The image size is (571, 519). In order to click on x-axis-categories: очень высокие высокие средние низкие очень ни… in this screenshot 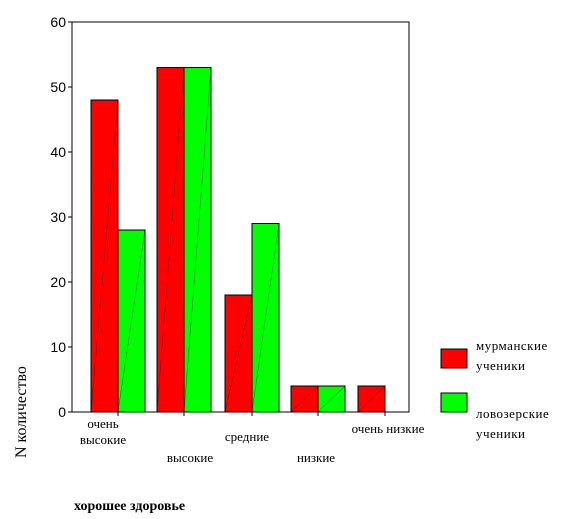, I will do `click(252, 438)`.